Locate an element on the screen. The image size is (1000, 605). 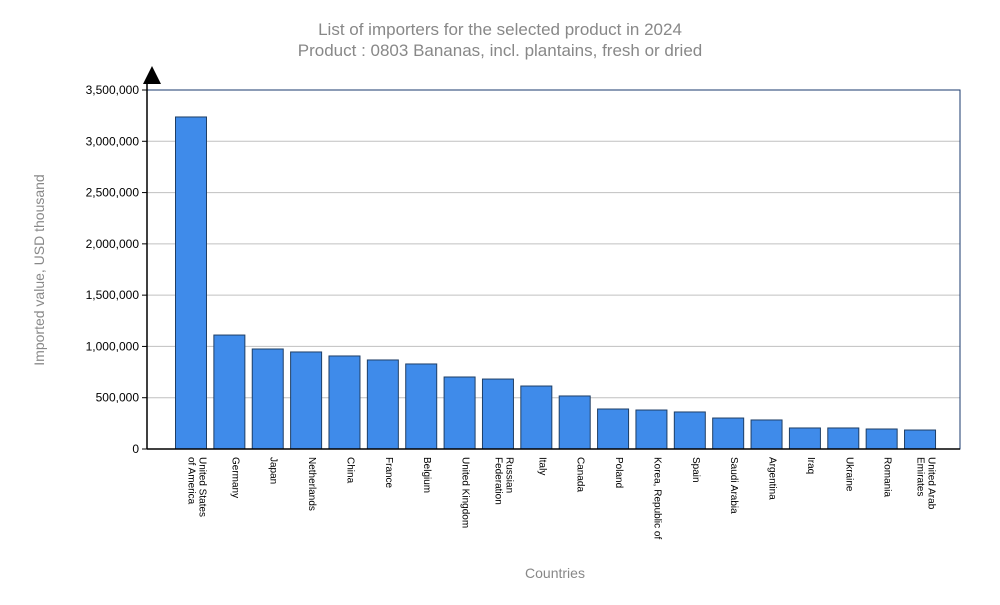
x-tick-label-line: United States is located at coordinates (202, 487).